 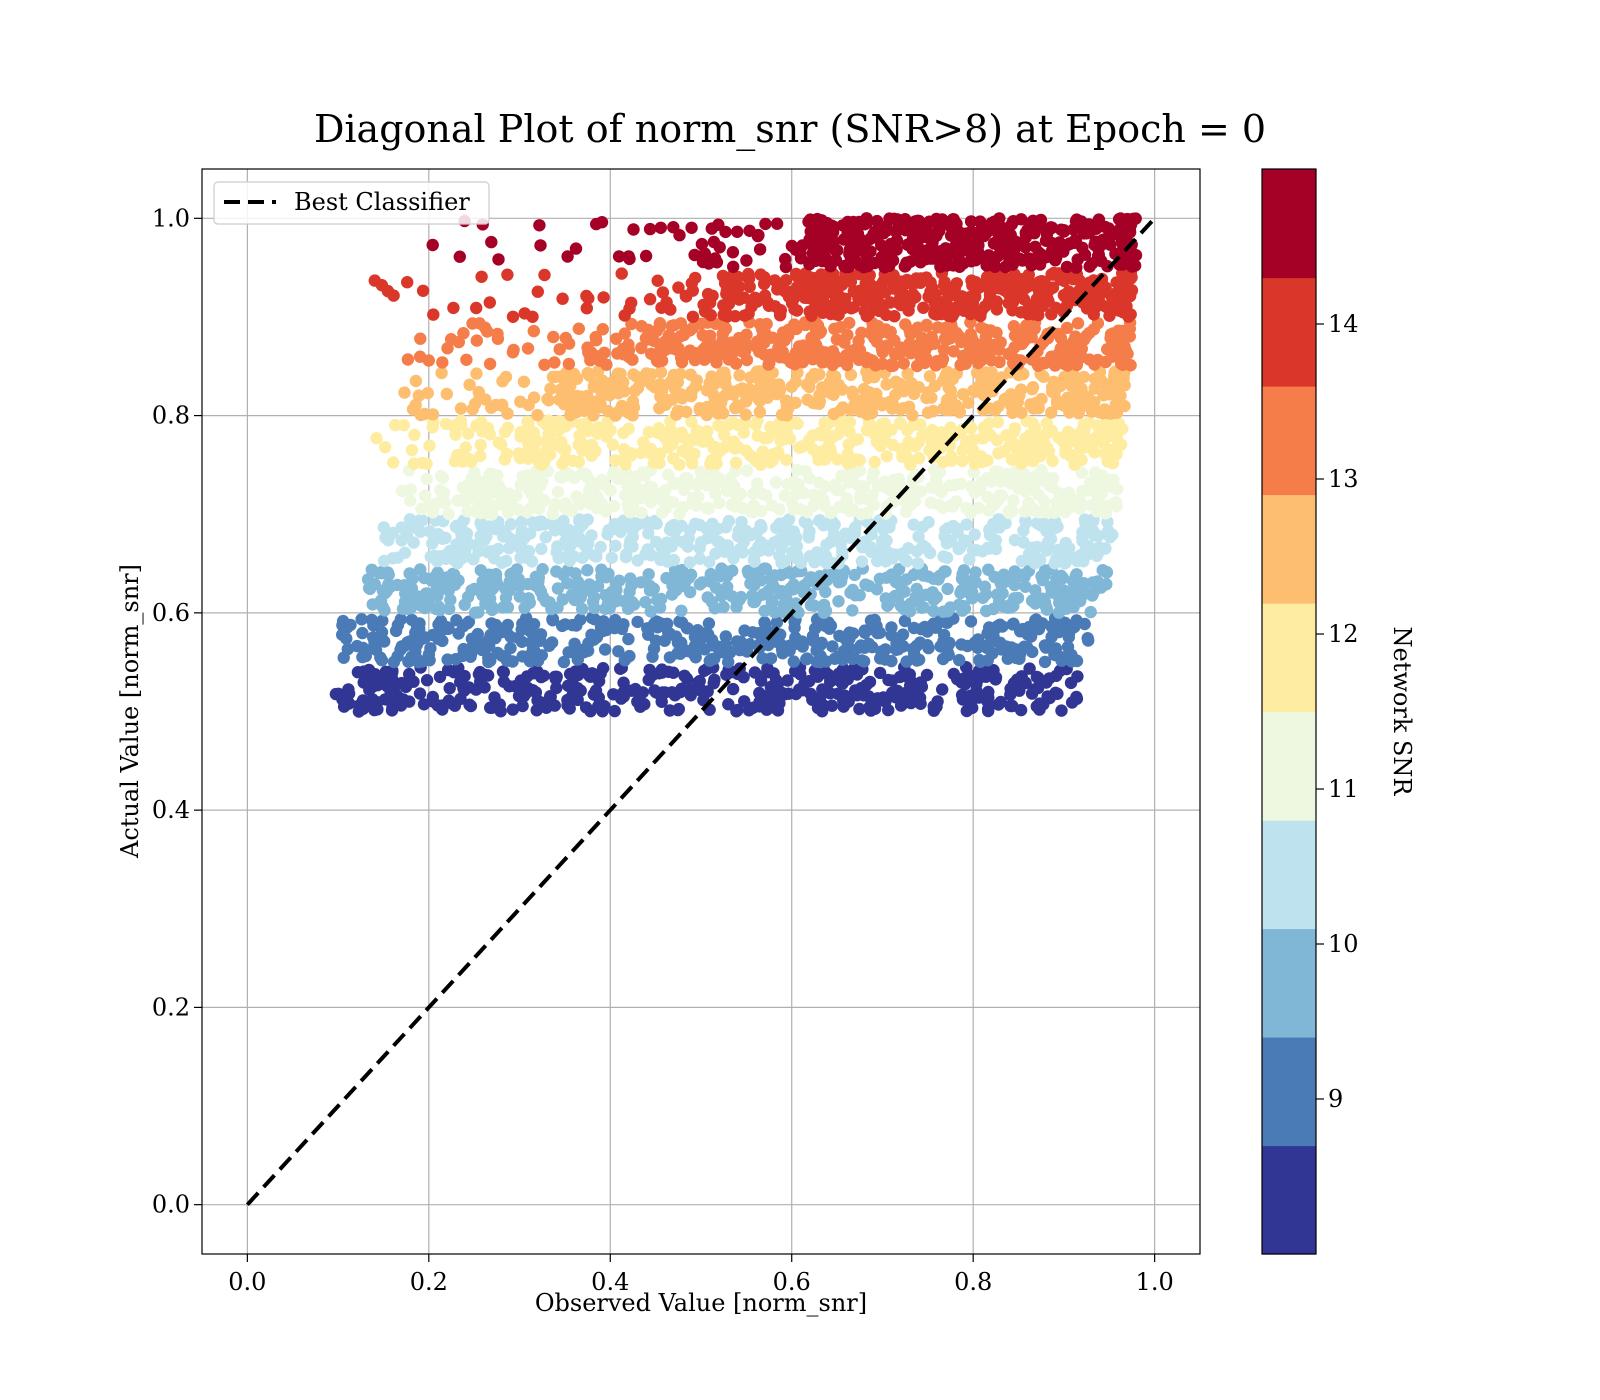 I want to click on x-tick-label: 0.8, so click(x=973, y=1282).